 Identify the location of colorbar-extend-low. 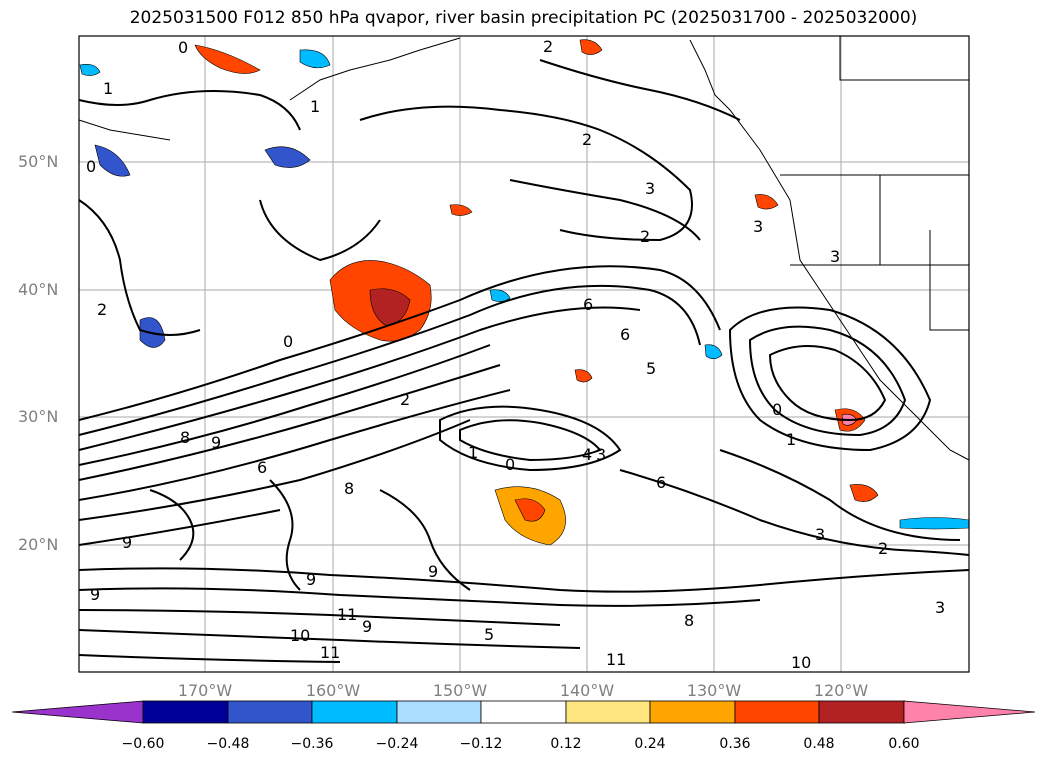
(77, 712).